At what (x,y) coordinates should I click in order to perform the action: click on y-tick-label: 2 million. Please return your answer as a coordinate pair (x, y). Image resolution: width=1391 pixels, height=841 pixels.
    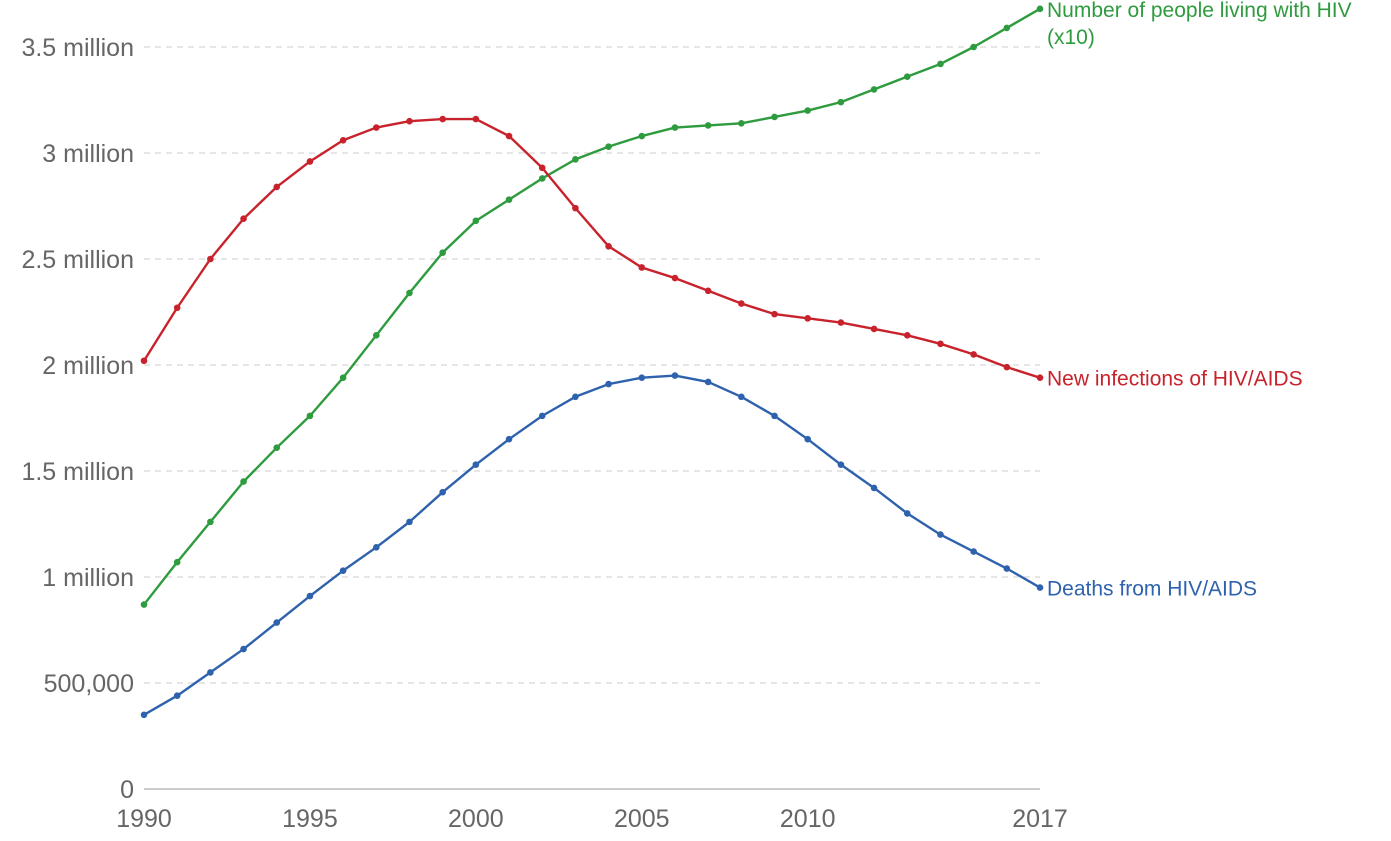
    Looking at the image, I should click on (88, 366).